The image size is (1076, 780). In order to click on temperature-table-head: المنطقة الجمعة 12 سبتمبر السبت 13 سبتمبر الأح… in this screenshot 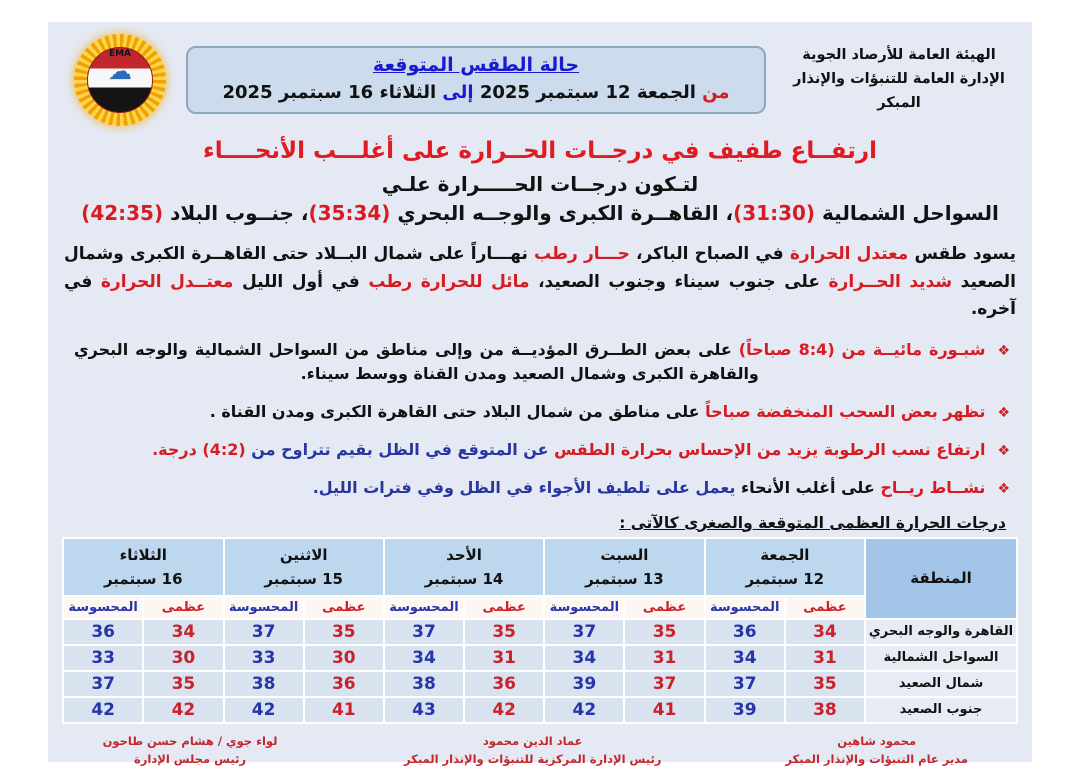, I will do `click(539, 578)`.